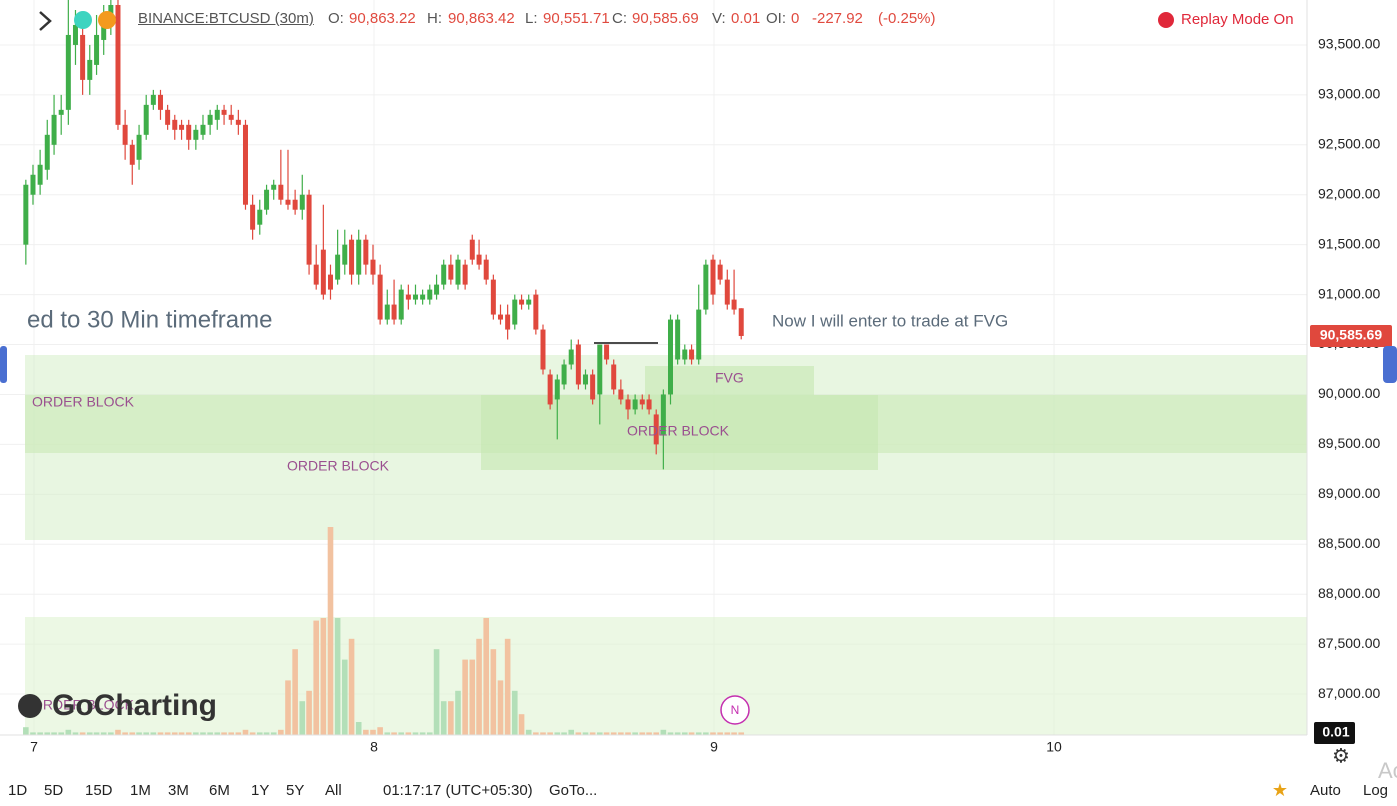 The height and width of the screenshot is (806, 1397). What do you see at coordinates (1349, 543) in the screenshot?
I see `y-tick-label: 88,500.00` at bounding box center [1349, 543].